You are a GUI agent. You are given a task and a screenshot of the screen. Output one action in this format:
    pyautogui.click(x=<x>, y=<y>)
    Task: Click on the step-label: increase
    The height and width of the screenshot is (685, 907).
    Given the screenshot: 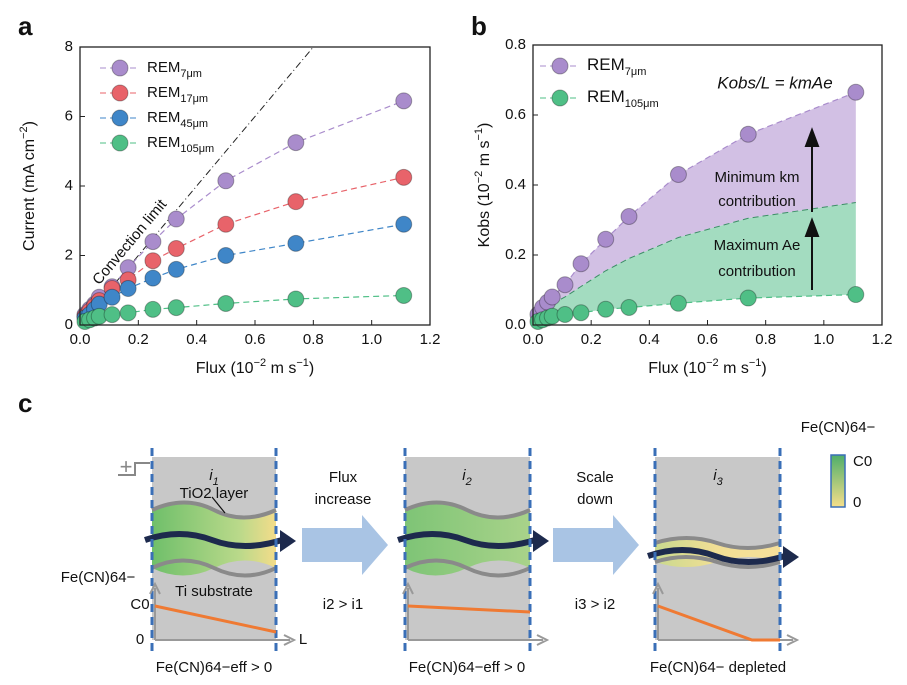 What is the action you would take?
    pyautogui.click(x=343, y=499)
    